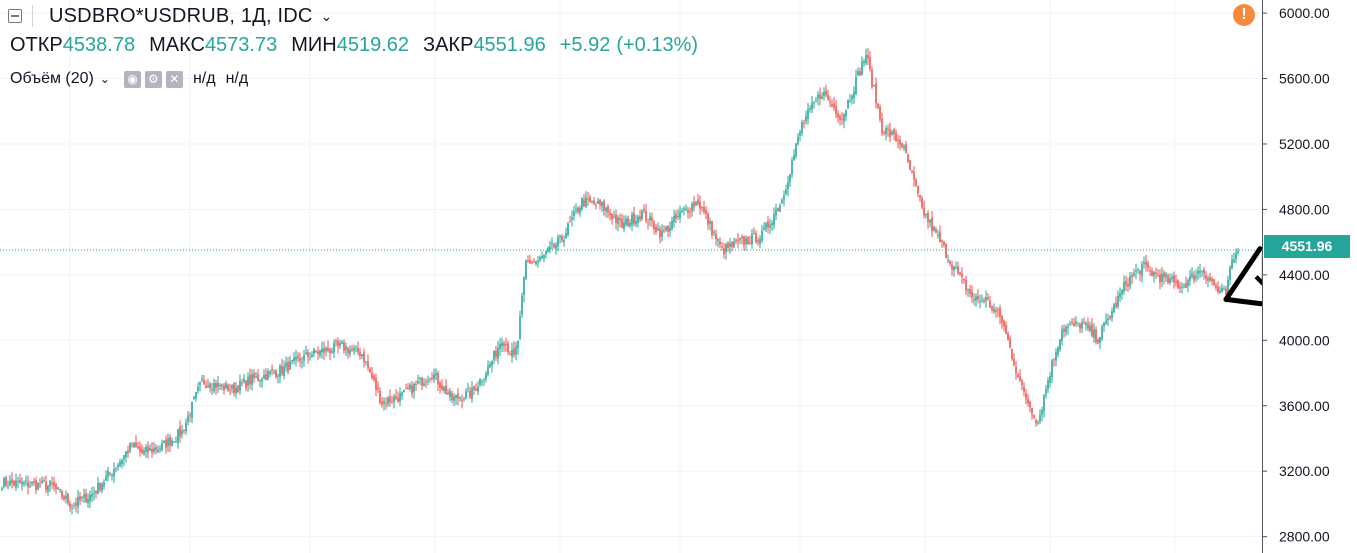 The height and width of the screenshot is (553, 1357). Describe the element at coordinates (1244, 15) in the screenshot. I see `warning-icon: !` at that location.